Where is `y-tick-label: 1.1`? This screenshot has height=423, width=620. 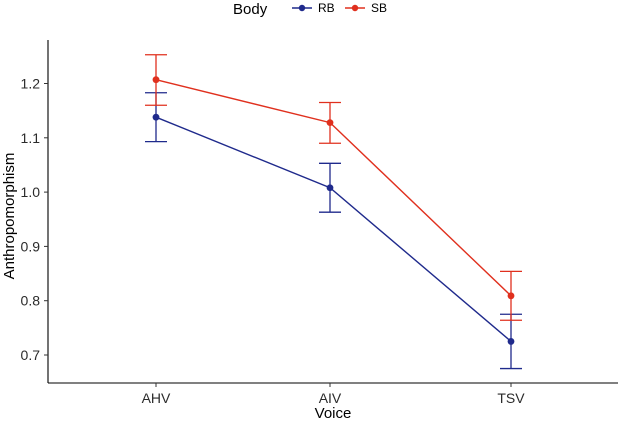
y-tick-label: 1.1 is located at coordinates (31, 138).